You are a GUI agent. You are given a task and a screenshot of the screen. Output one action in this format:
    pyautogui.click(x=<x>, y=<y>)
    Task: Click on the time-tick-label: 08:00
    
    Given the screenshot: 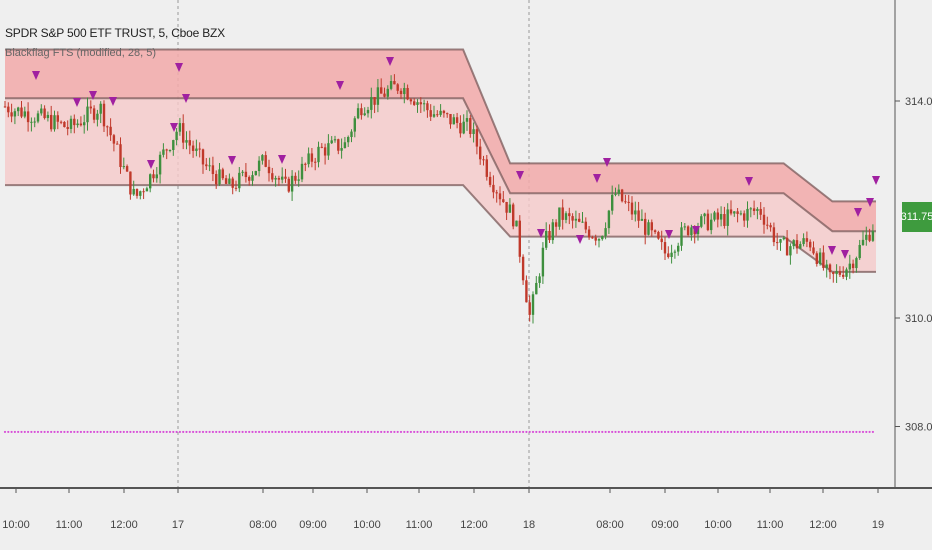 What is the action you would take?
    pyautogui.click(x=610, y=525)
    